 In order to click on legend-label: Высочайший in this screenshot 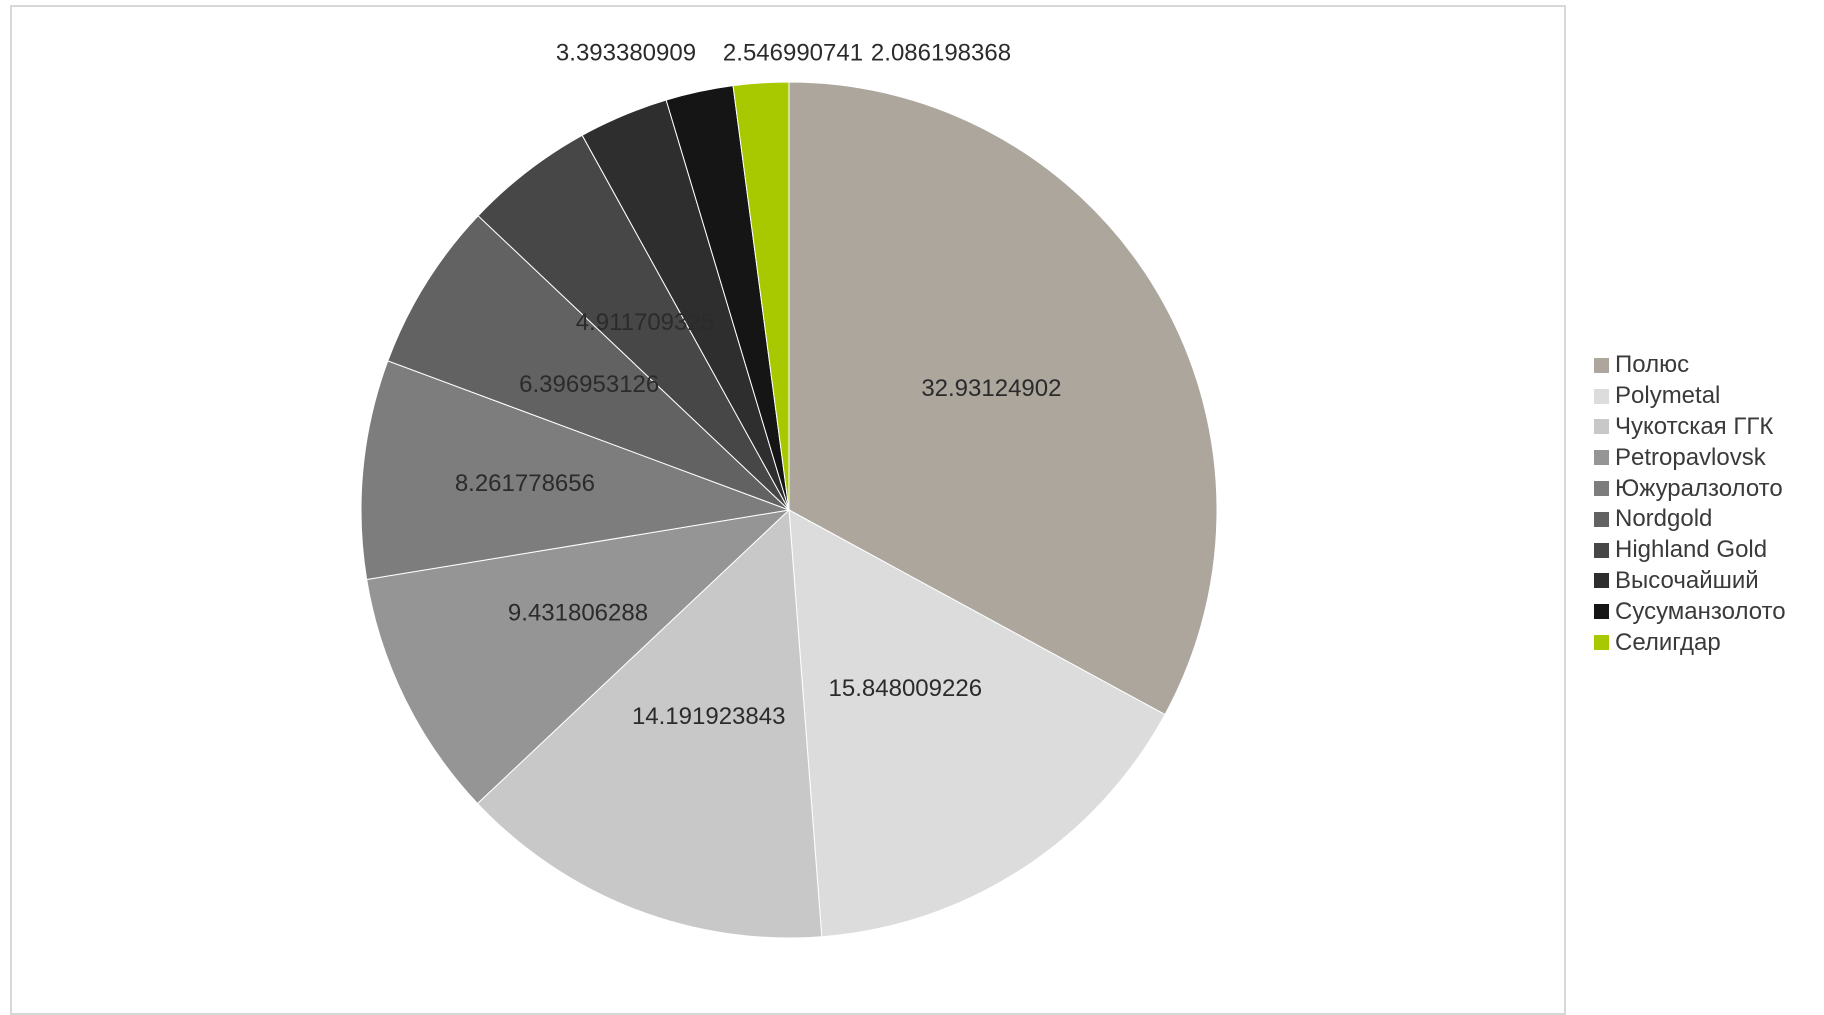, I will do `click(1687, 580)`.